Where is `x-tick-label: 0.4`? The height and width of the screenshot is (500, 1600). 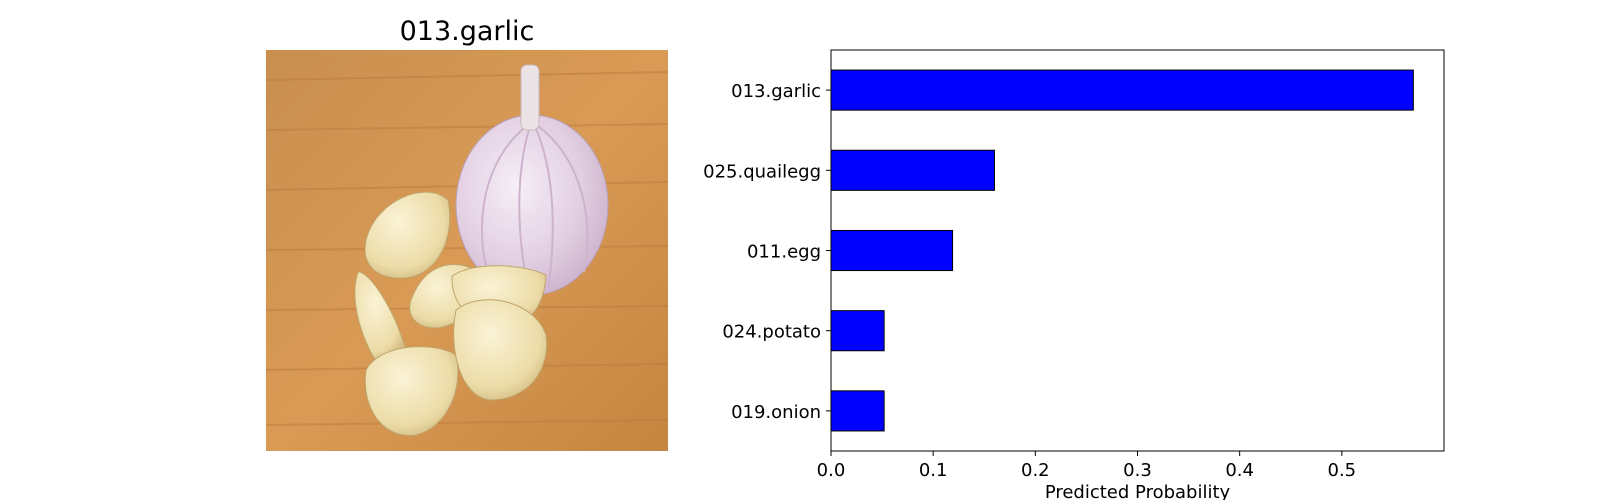 x-tick-label: 0.4 is located at coordinates (1239, 470).